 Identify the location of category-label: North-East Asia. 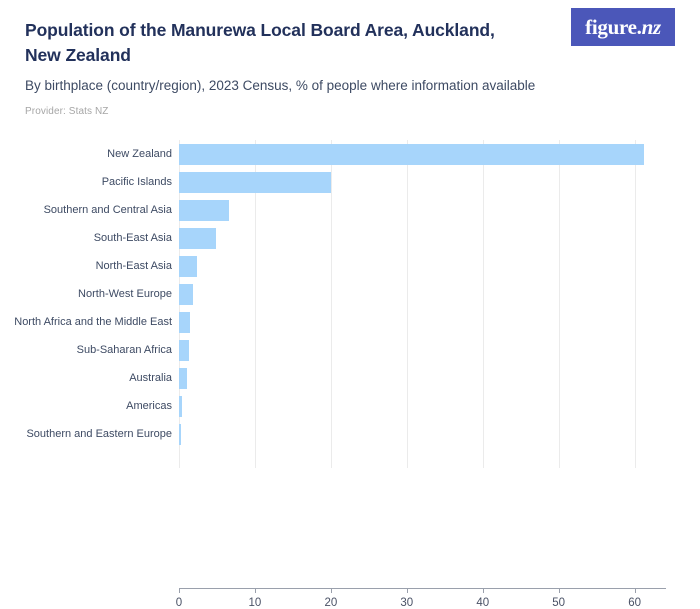
(133, 266).